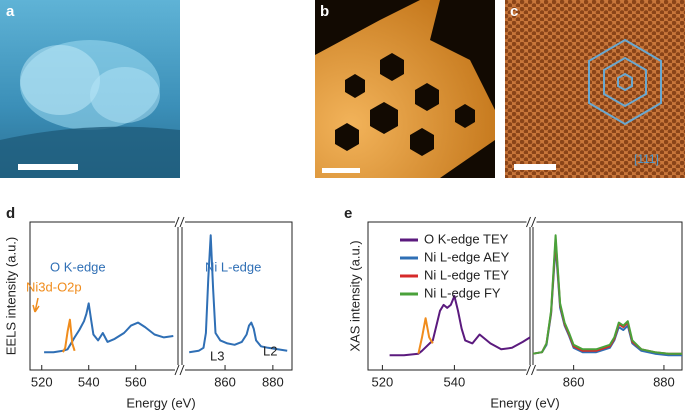 Image resolution: width=685 pixels, height=412 pixels. I want to click on zone-axis-label: [111], so click(646, 159).